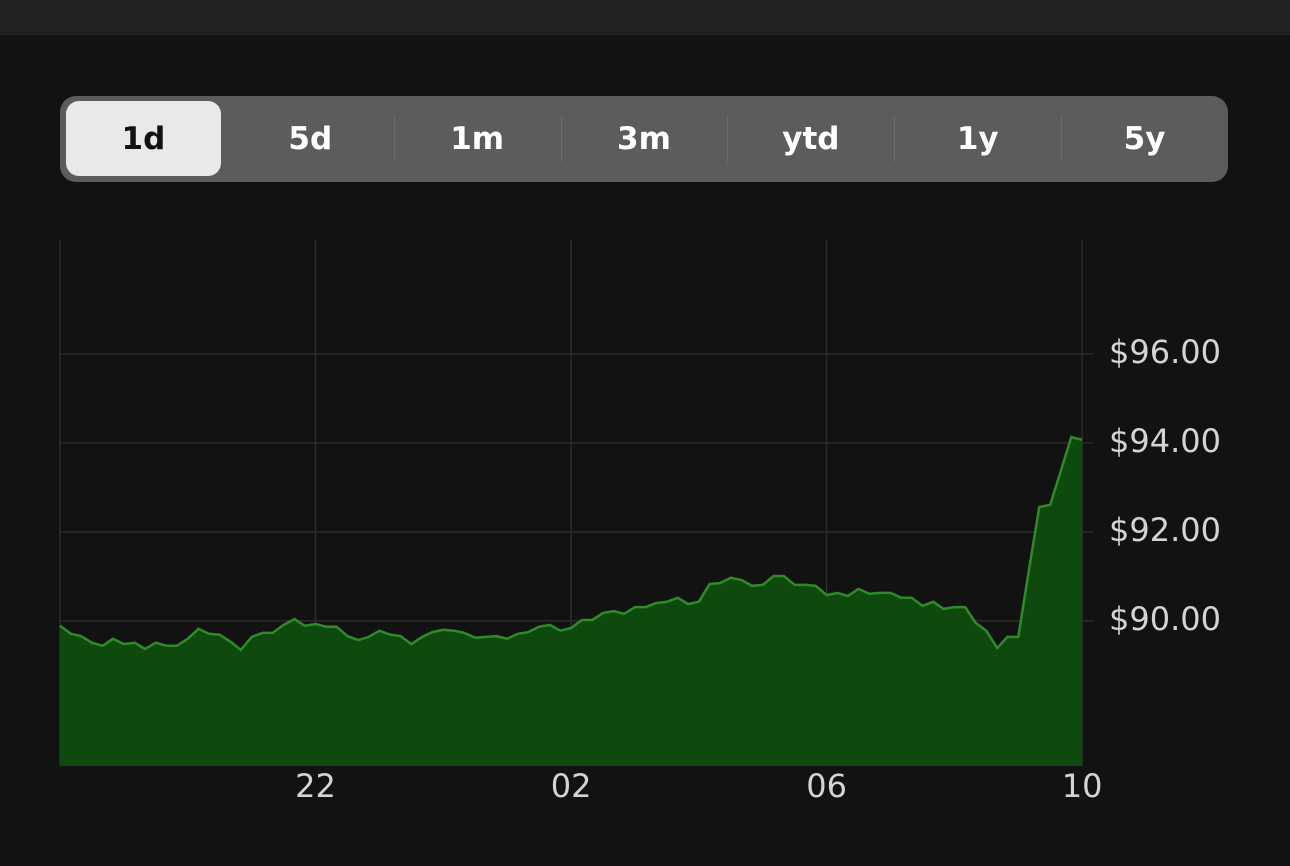  I want to click on top-bar, so click(645, 17).